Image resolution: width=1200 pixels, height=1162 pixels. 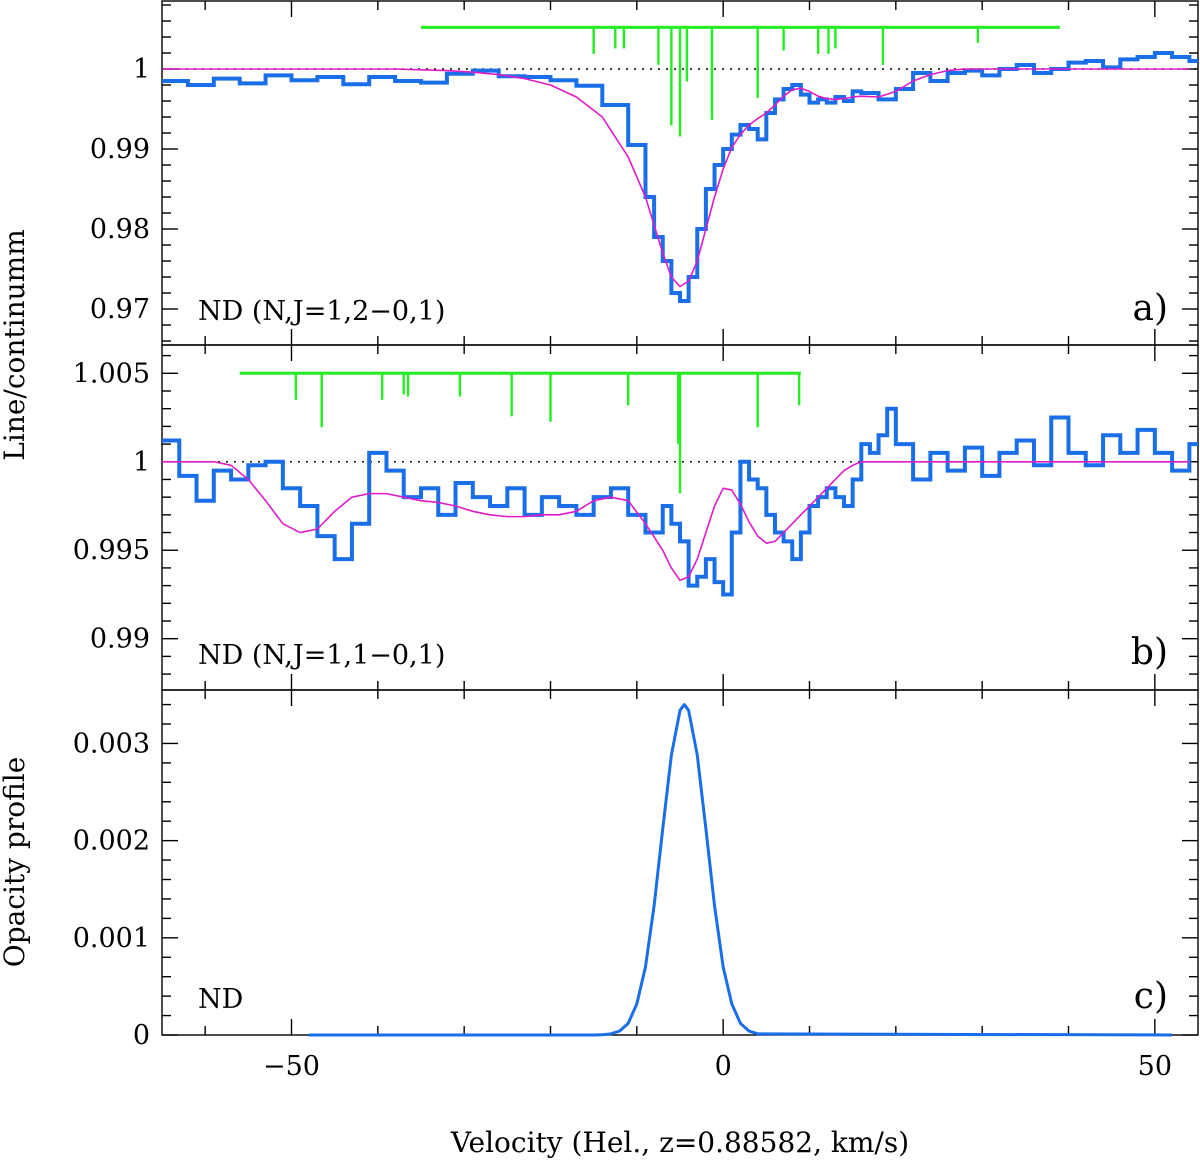 I want to click on panel-a-ytick-label: 0.99, so click(x=120, y=149).